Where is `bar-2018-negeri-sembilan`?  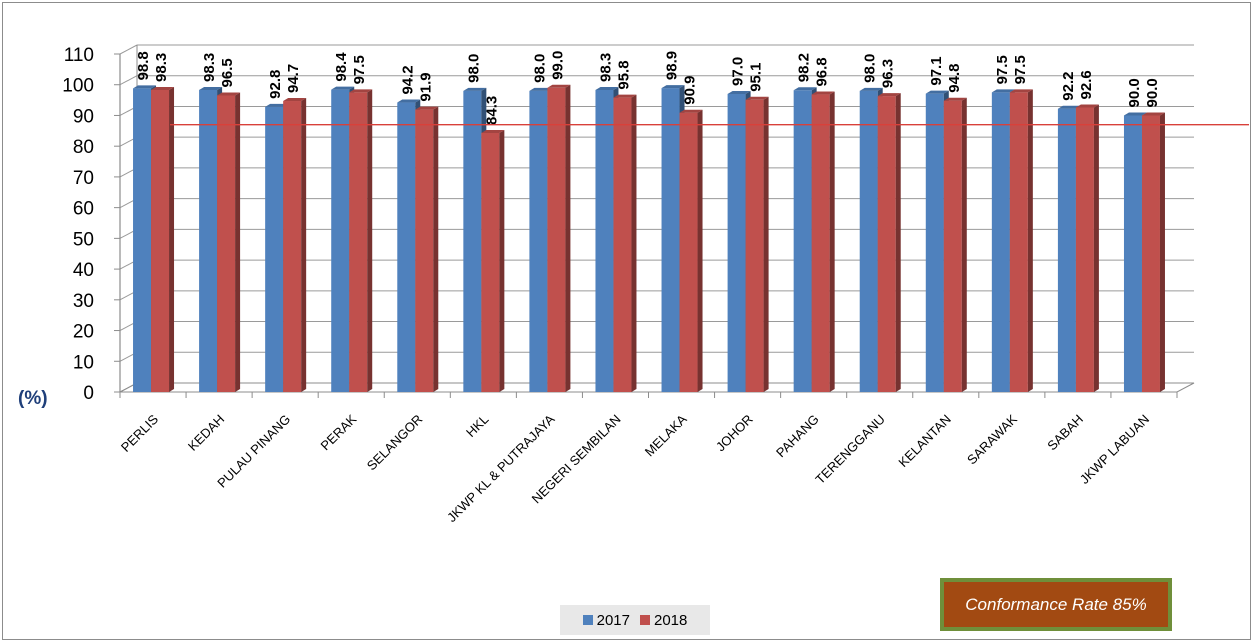
bar-2018-negeri-sembilan is located at coordinates (622, 245).